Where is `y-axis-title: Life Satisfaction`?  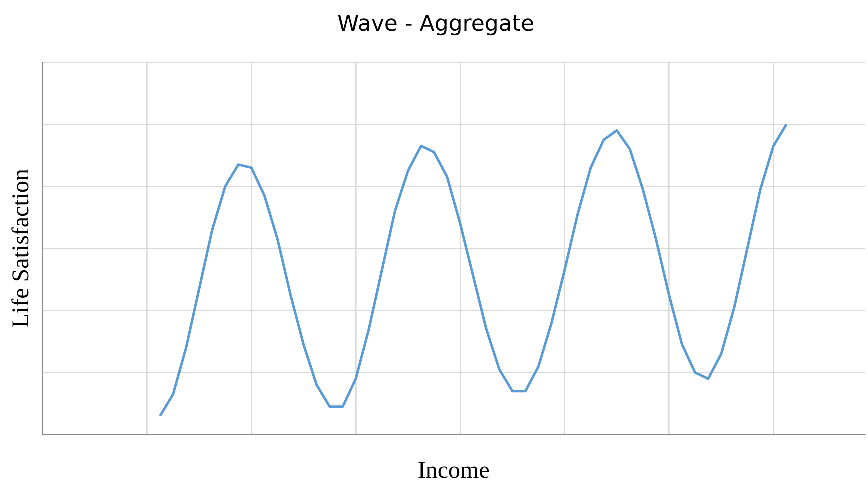
y-axis-title: Life Satisfaction is located at coordinates (21, 248).